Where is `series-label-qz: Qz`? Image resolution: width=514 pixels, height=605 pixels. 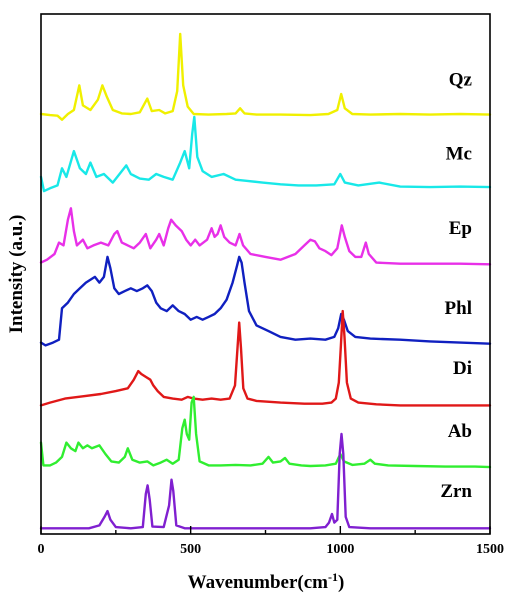
series-label-qz: Qz is located at coordinates (461, 79).